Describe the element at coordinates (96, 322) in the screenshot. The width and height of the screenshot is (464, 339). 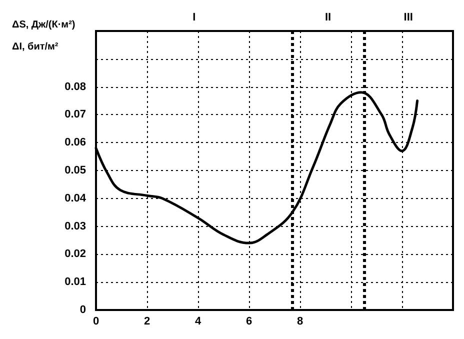
I see `x-tick-label: 0` at that location.